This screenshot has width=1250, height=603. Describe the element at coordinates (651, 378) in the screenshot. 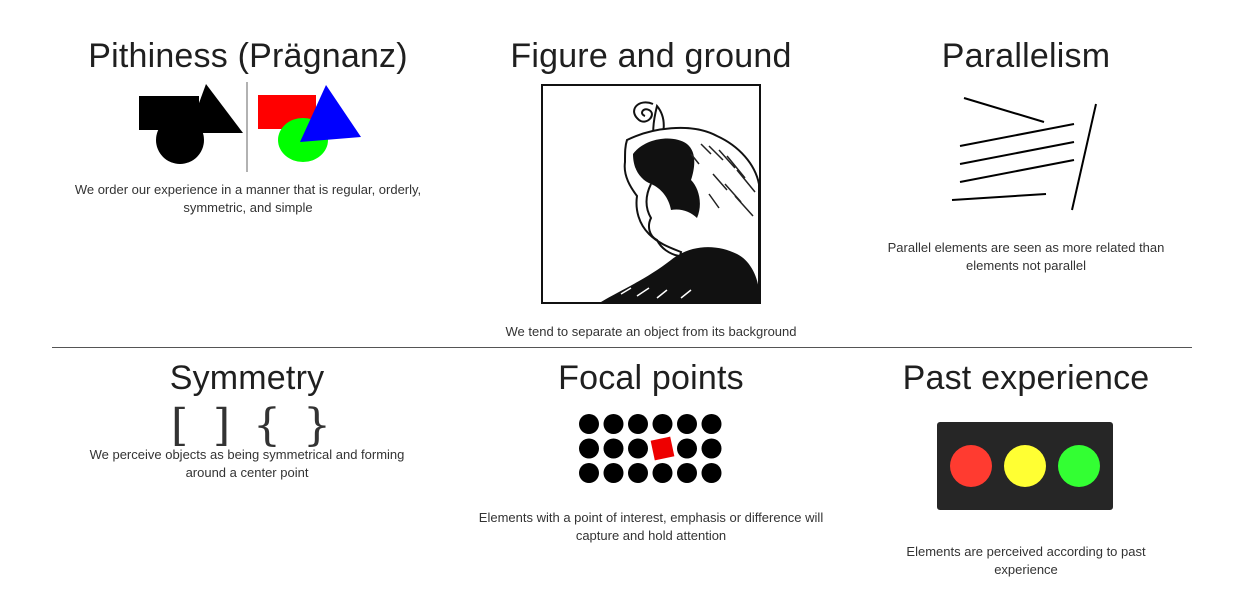

I see `focal-points-title: Focal points` at that location.